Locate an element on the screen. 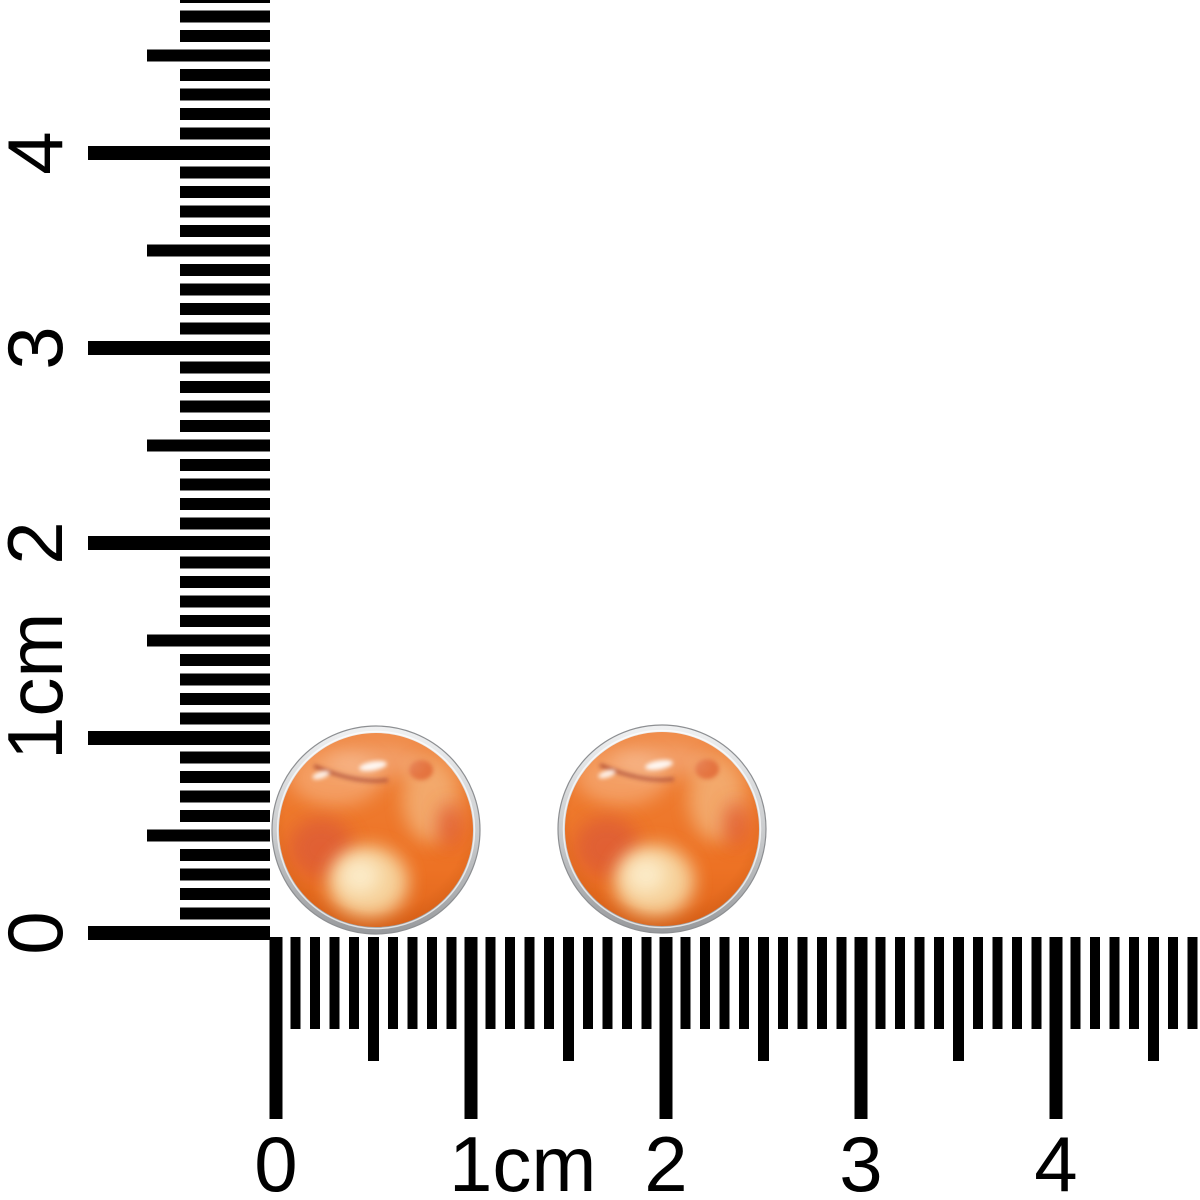 The width and height of the screenshot is (1200, 1200). vertical-ruler-labels: 0 1cm 2 3 4 is located at coordinates (39, 542).